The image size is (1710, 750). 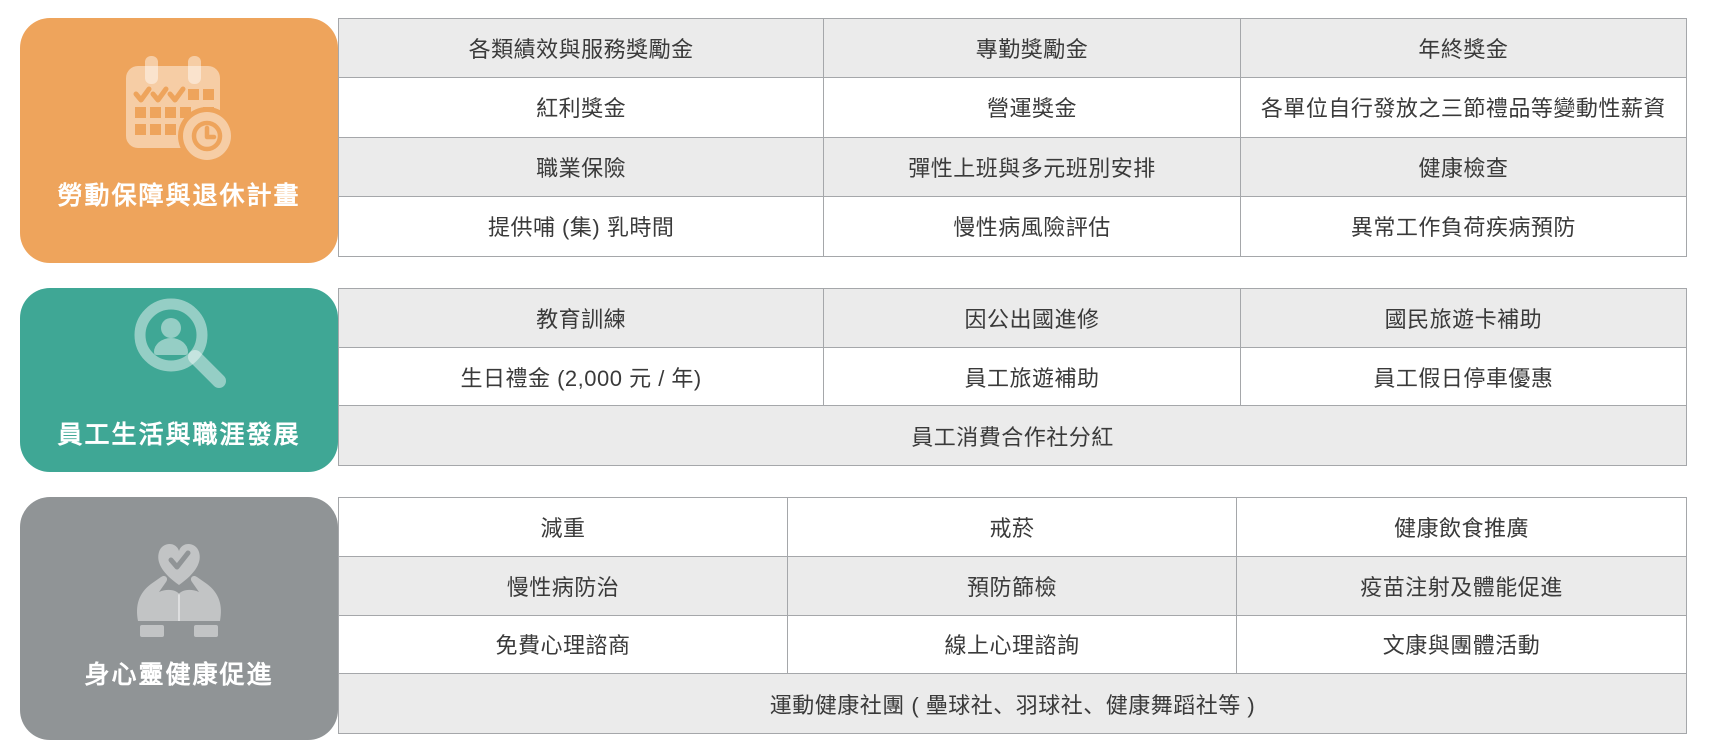 I want to click on benefit-cell: 員工旅遊補助, so click(x=1032, y=377).